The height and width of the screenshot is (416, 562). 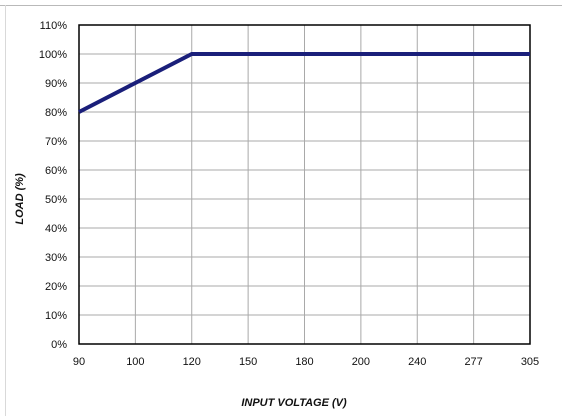 What do you see at coordinates (361, 362) in the screenshot?
I see `x-tick-label: 200` at bounding box center [361, 362].